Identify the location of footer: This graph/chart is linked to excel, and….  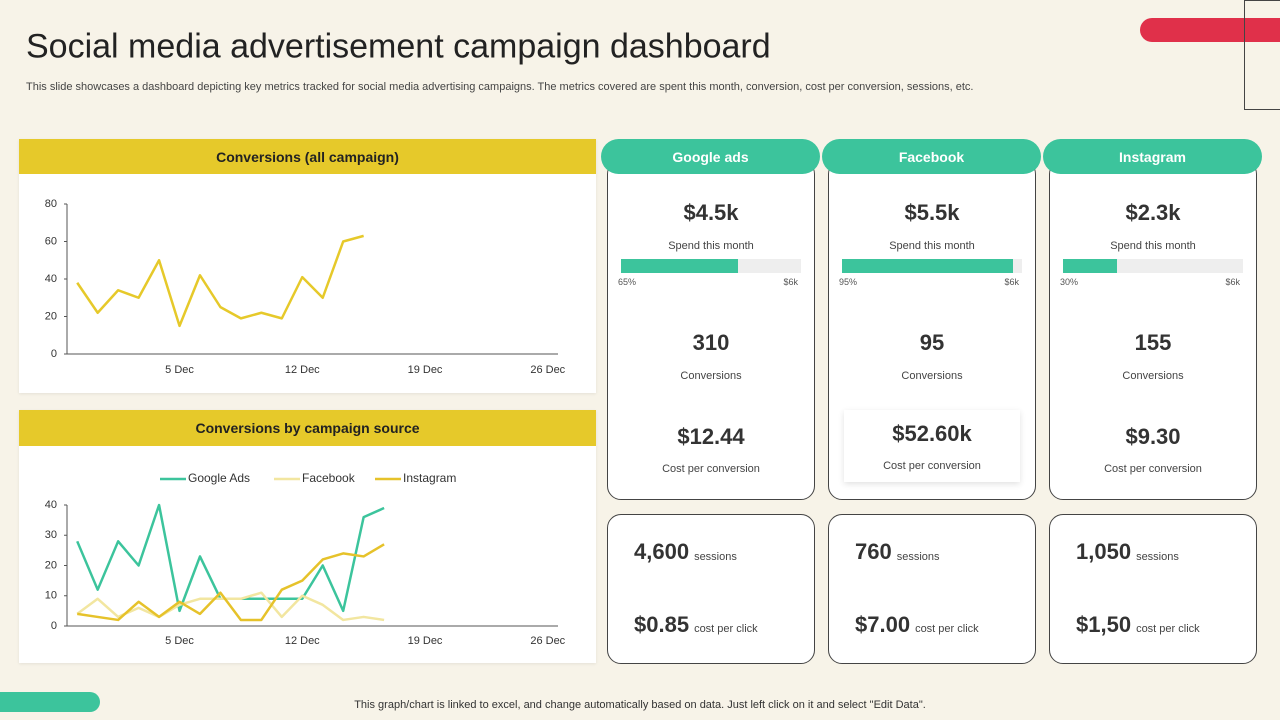
(640, 705).